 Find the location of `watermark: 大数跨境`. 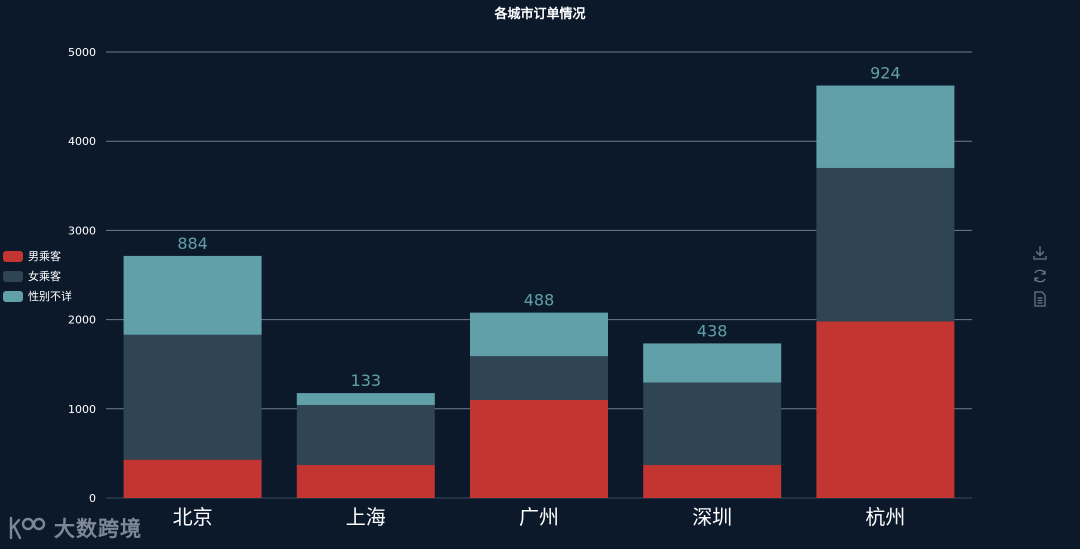

watermark: 大数跨境 is located at coordinates (75, 528).